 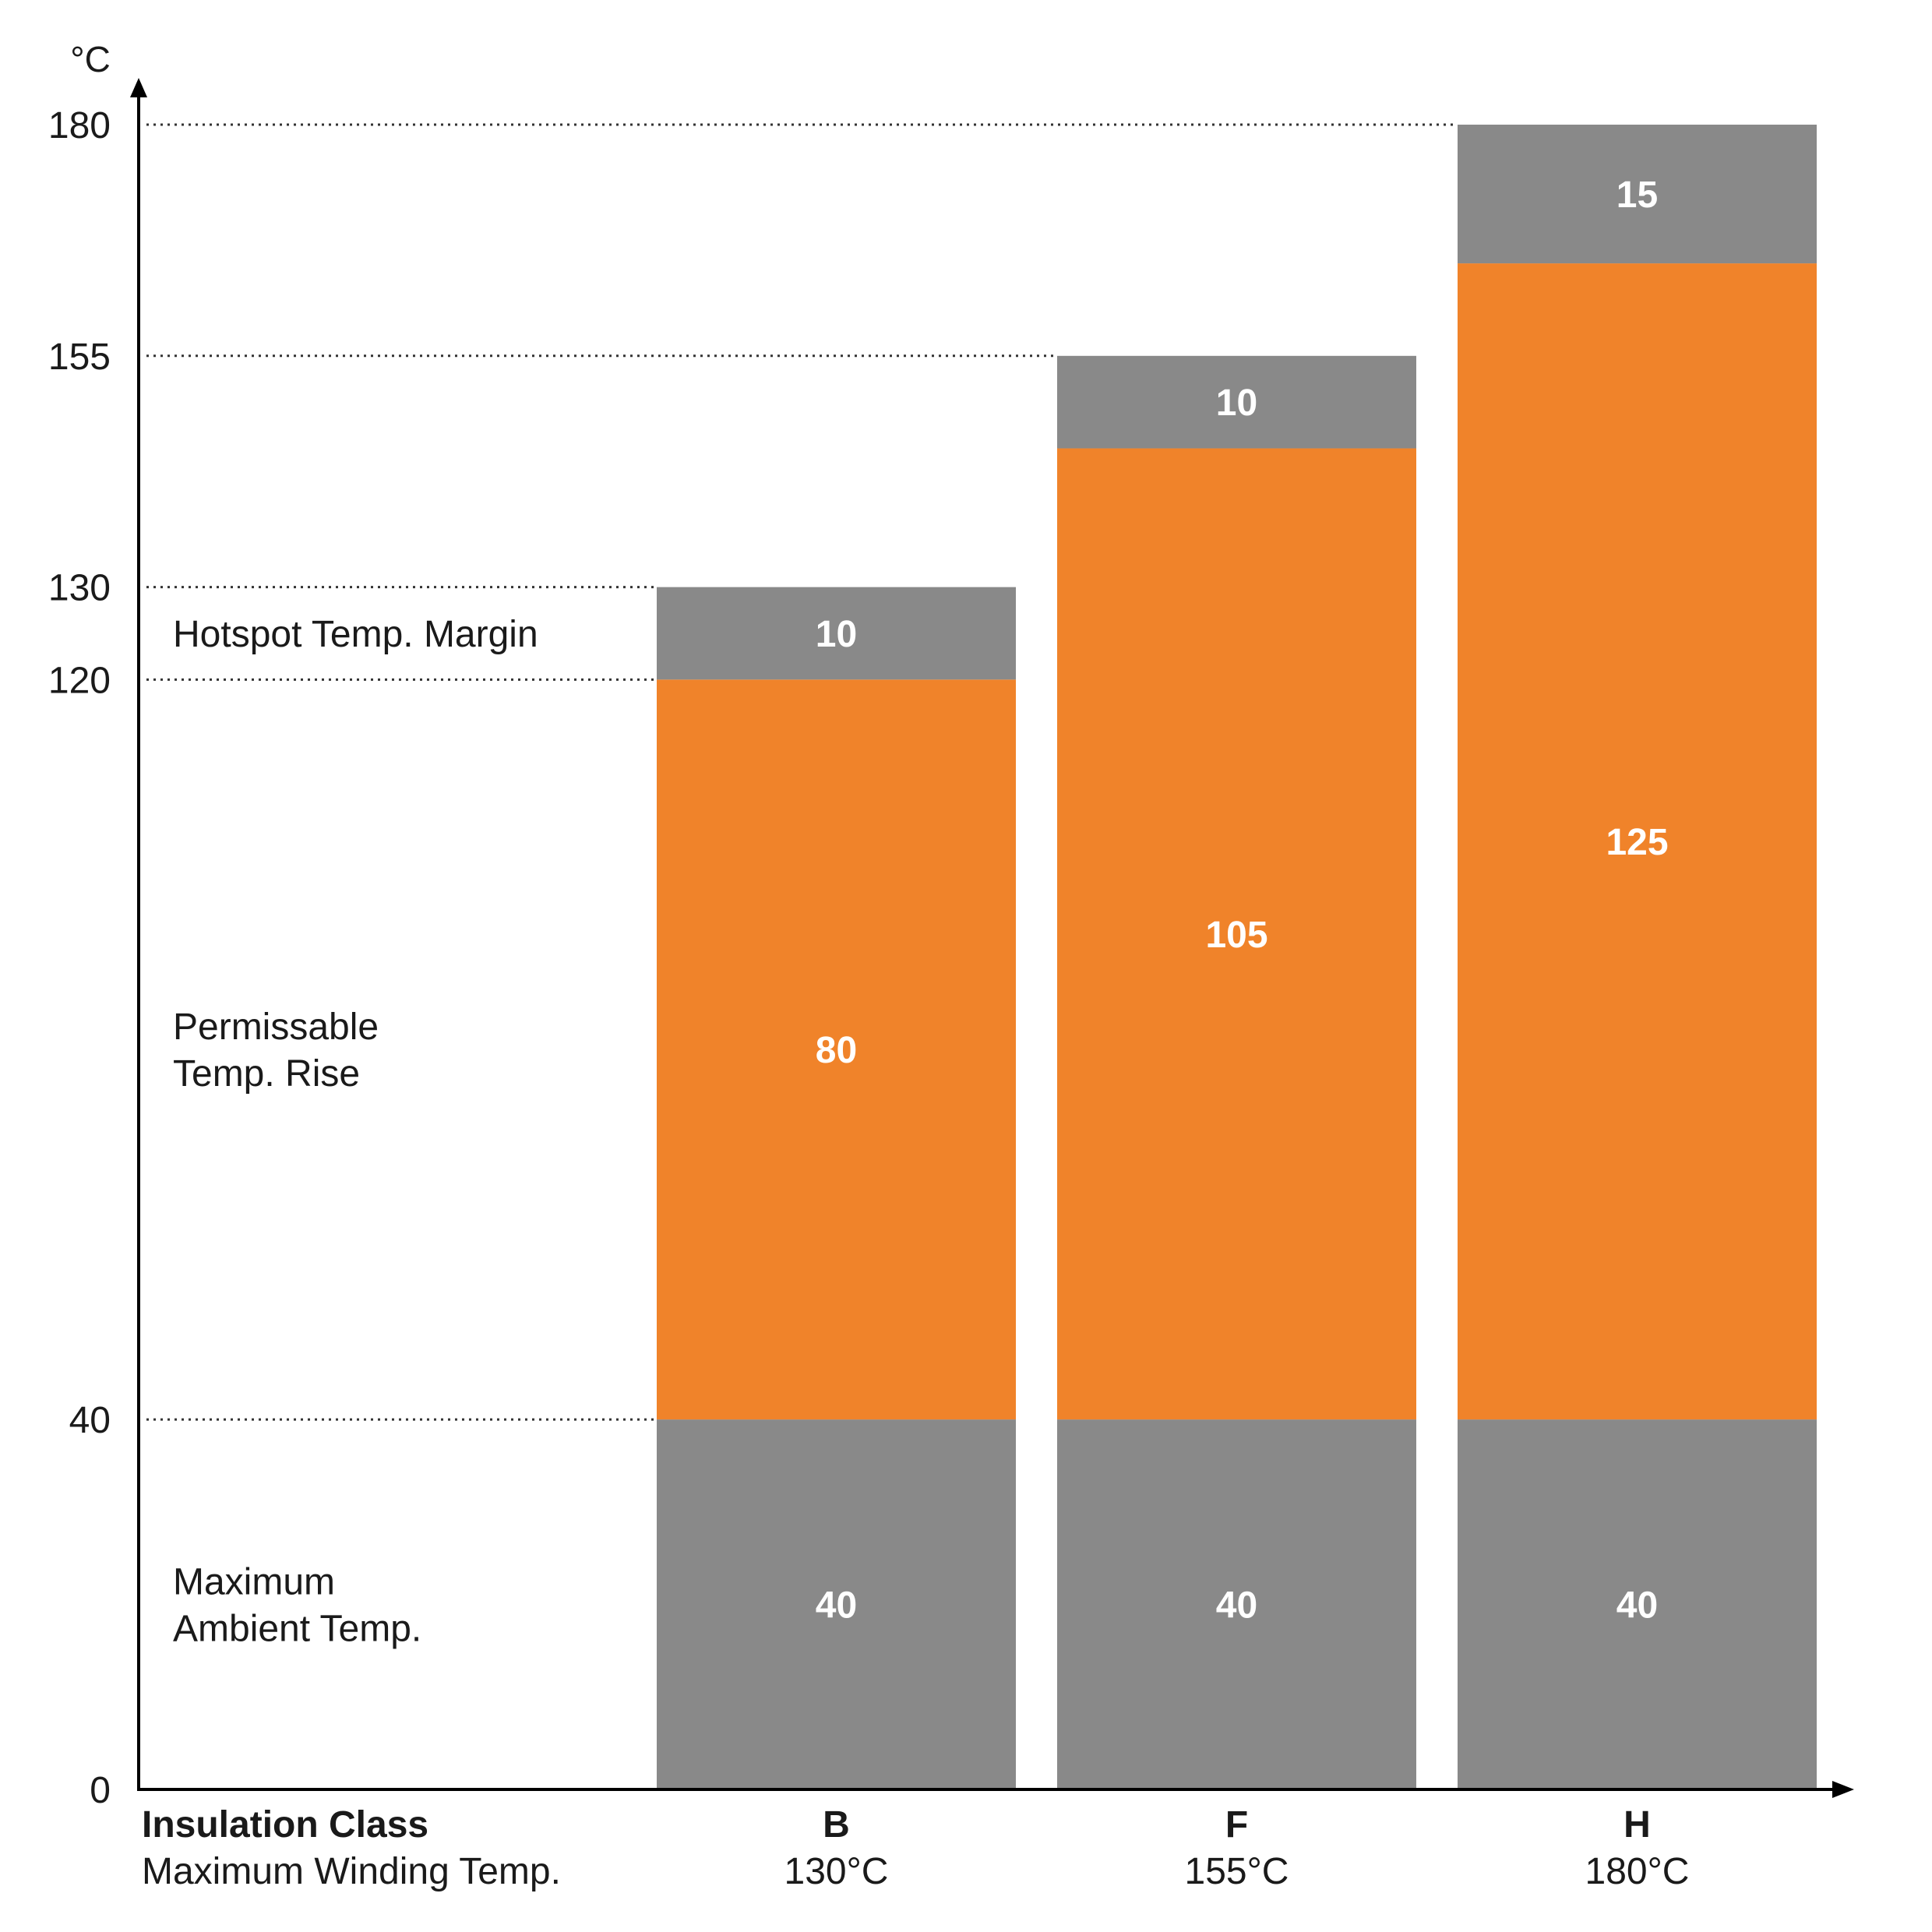 I want to click on data-label-B-1: 40, so click(x=836, y=1606).